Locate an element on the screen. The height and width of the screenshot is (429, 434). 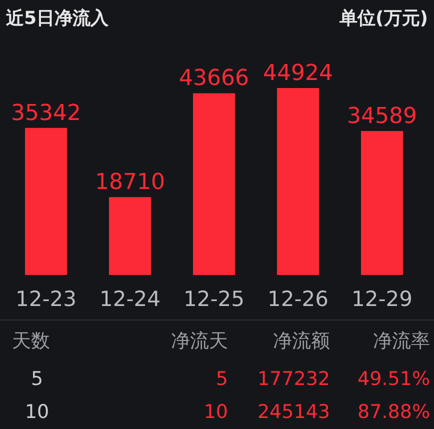
text: 49.51% is located at coordinates (394, 379).